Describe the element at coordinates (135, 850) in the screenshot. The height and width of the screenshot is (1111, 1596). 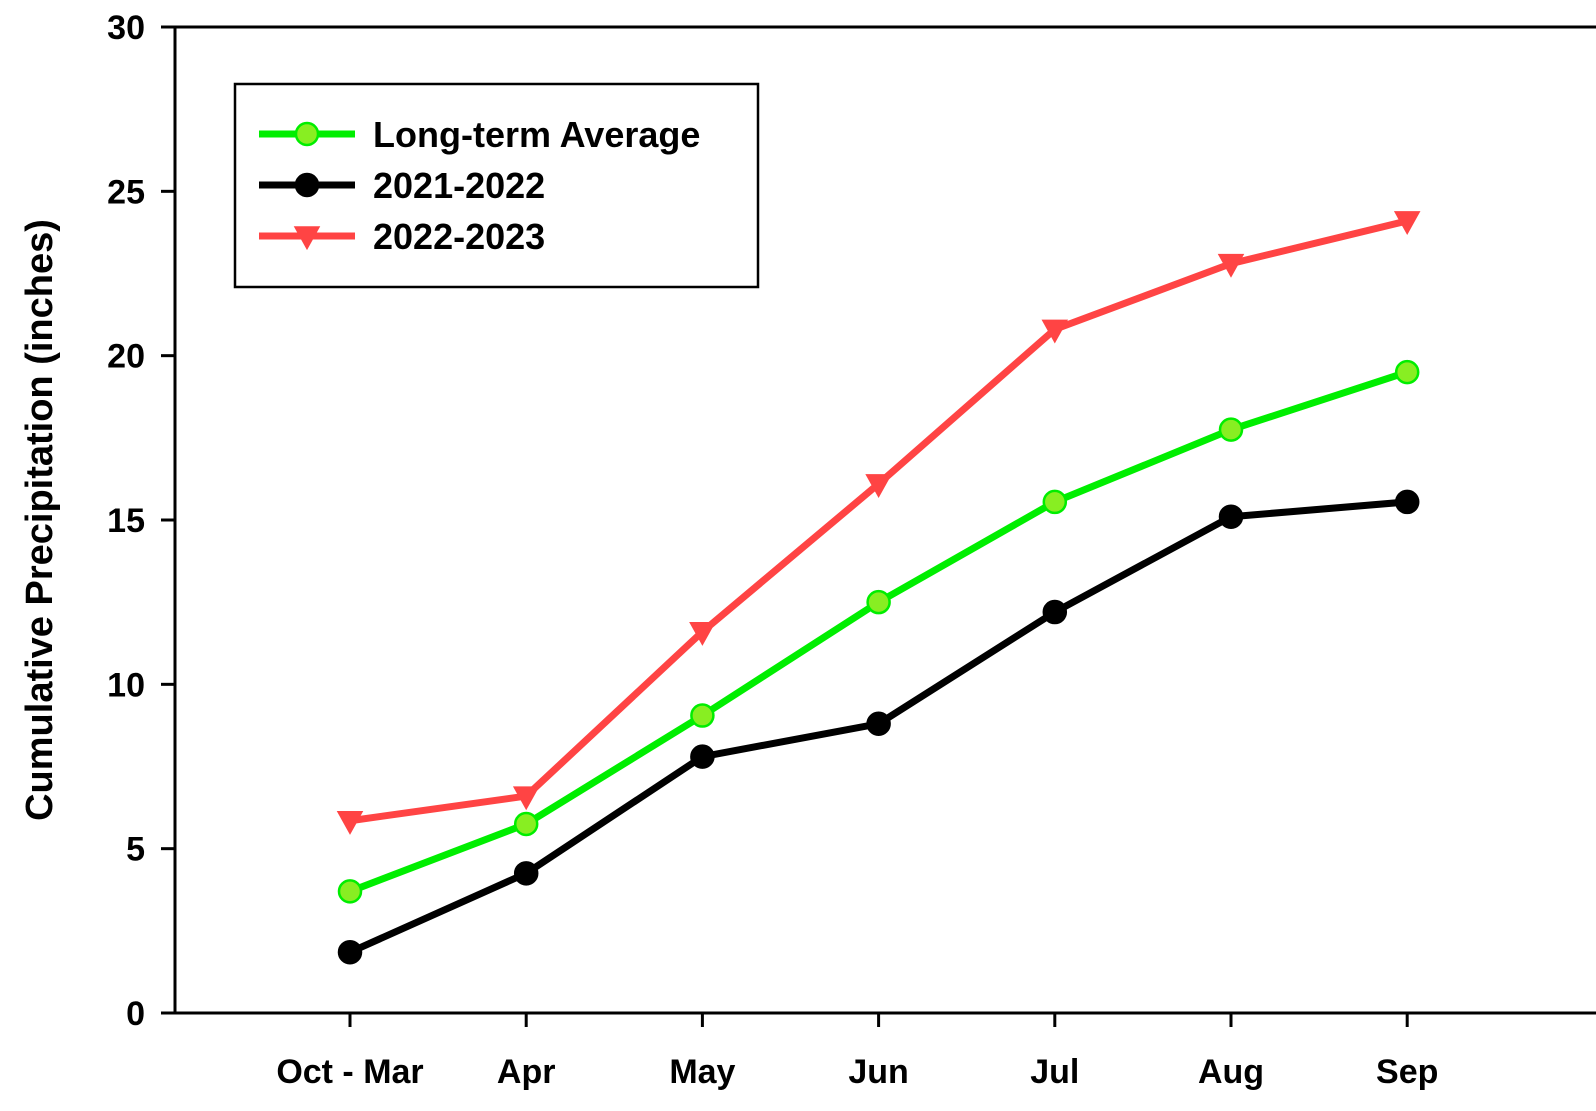
I see `y-tick-label: 5` at that location.